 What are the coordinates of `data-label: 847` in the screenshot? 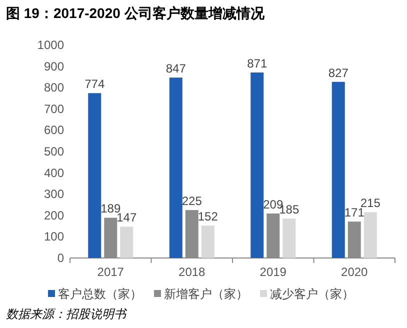 It's located at (176, 69).